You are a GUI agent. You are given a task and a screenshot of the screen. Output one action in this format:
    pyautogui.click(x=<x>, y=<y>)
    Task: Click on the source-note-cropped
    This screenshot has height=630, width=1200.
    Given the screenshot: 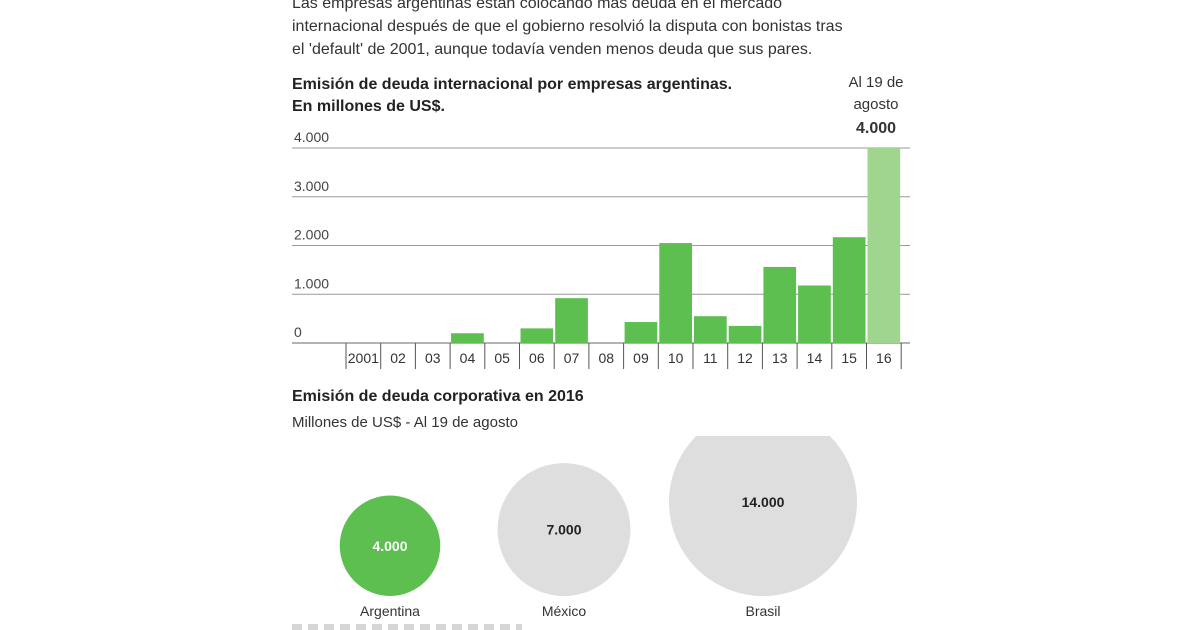 What is the action you would take?
    pyautogui.click(x=407, y=627)
    